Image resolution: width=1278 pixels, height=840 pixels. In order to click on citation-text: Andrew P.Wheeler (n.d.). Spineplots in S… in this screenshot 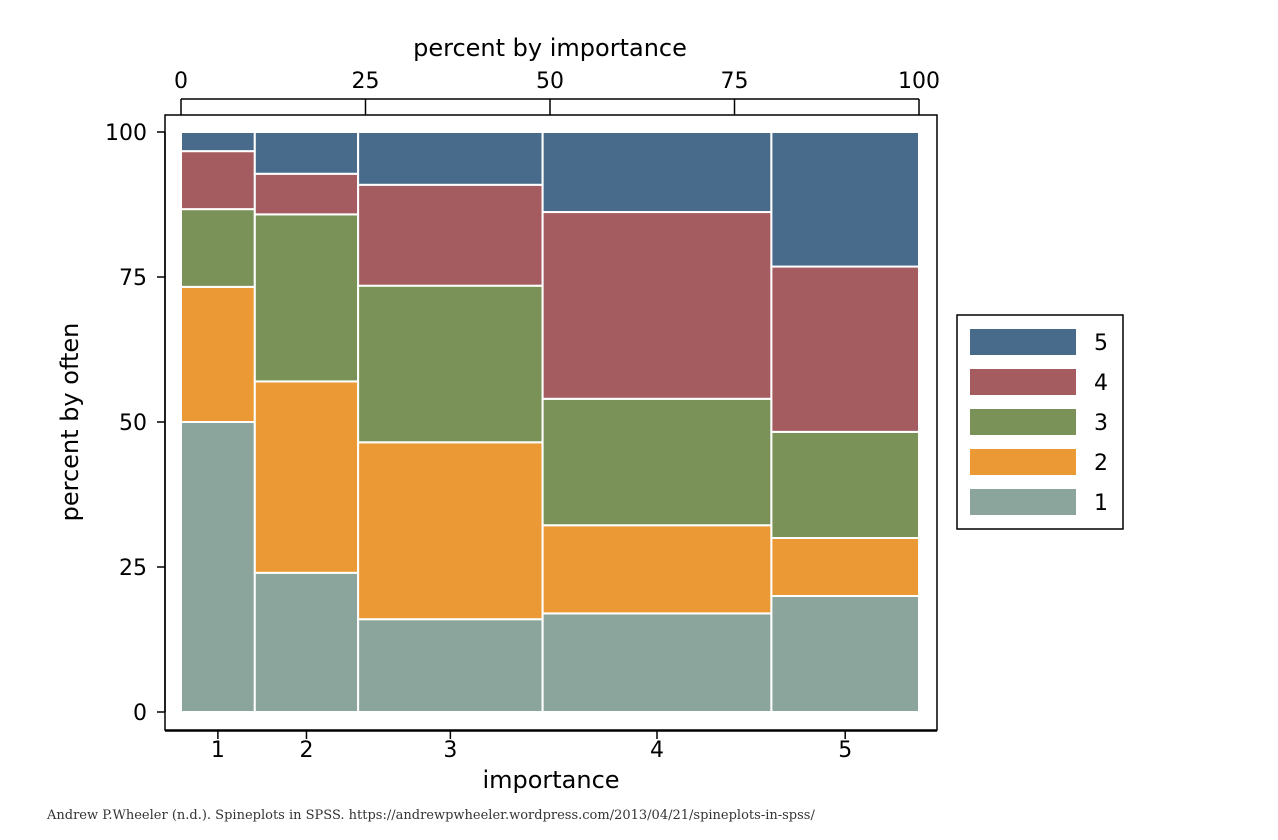, I will do `click(431, 815)`.